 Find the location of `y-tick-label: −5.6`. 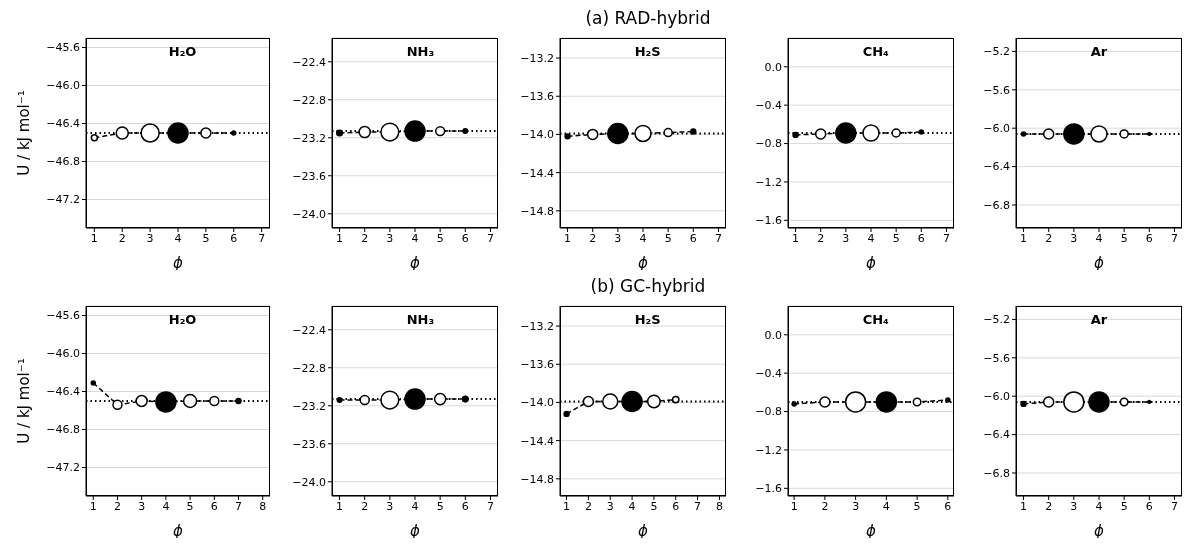

y-tick-label: −5.6 is located at coordinates (996, 90).